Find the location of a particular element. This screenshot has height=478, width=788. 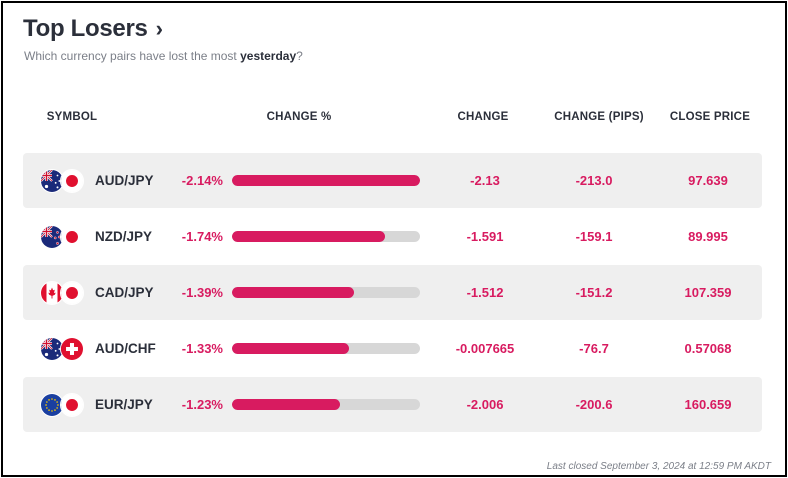

table-row: AUD/JPY -2.14% -2.13 -213.0 97.639 is located at coordinates (392, 180).